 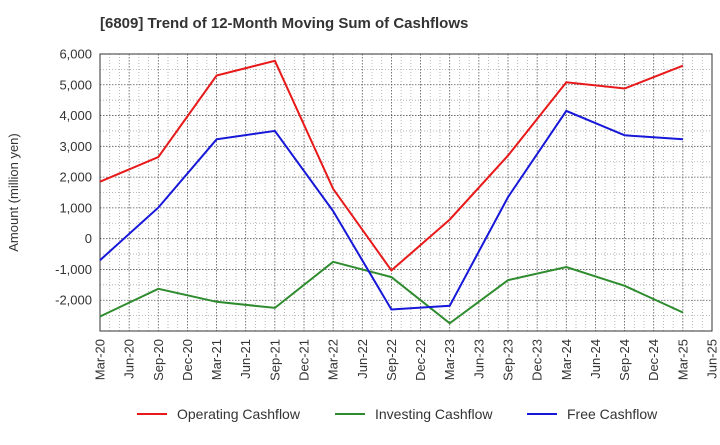 What do you see at coordinates (304, 360) in the screenshot?
I see `x-tick-label: Dec-21` at bounding box center [304, 360].